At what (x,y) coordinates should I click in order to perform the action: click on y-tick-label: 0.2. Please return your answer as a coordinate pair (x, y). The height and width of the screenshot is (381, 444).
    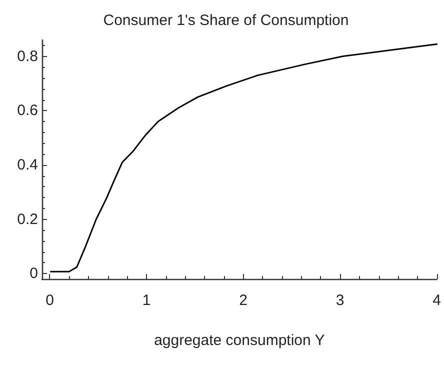
    Looking at the image, I should click on (27, 219).